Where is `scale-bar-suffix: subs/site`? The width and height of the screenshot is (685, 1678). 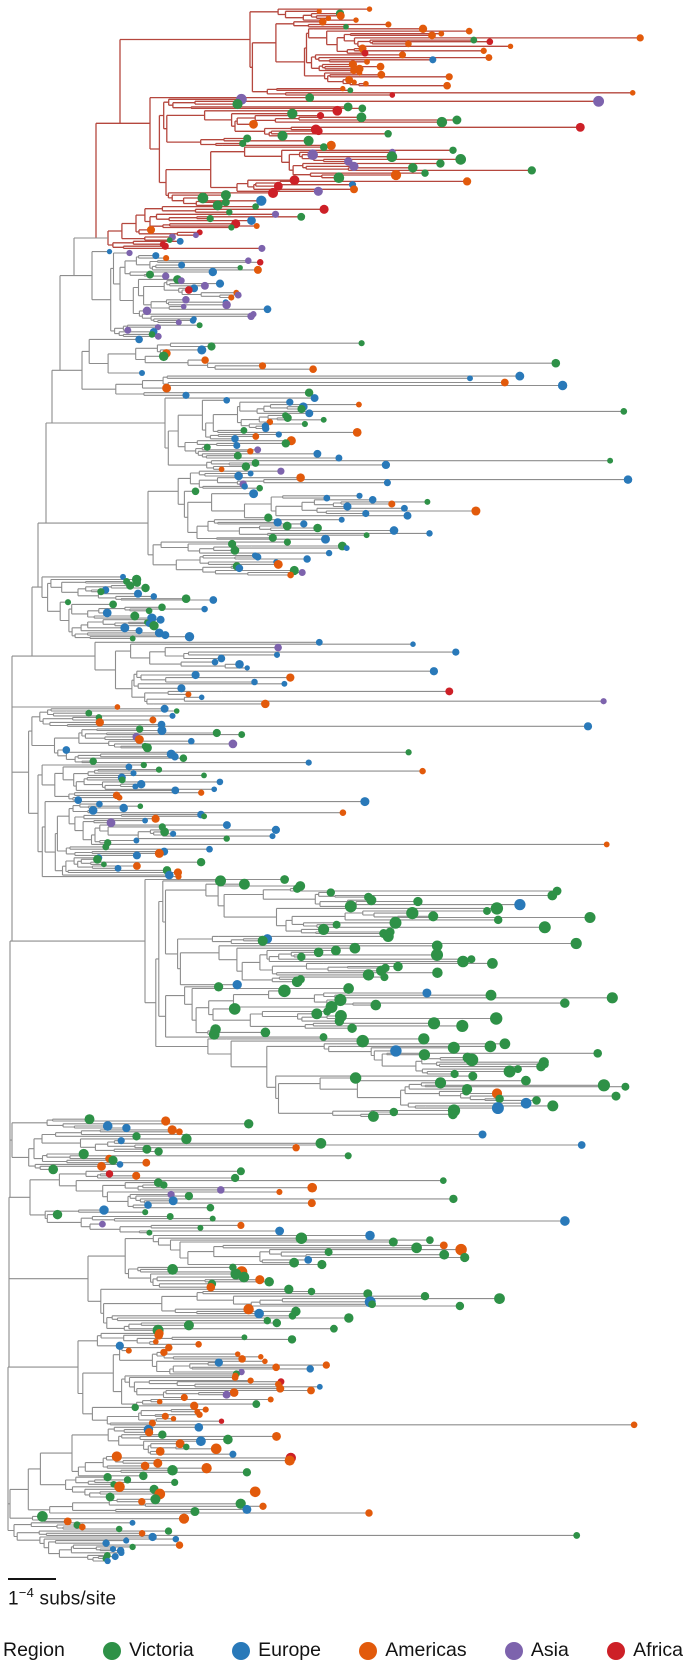 scale-bar-suffix: subs/site is located at coordinates (75, 1599).